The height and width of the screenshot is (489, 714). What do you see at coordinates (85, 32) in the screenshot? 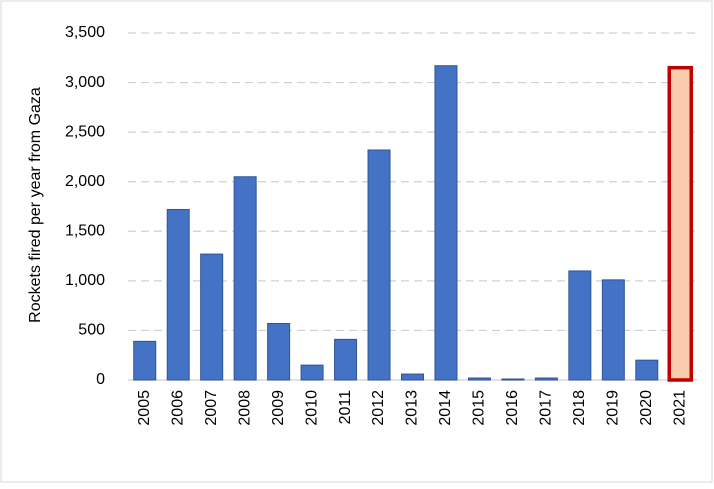
I see `y-tick-label: 3,500` at bounding box center [85, 32].